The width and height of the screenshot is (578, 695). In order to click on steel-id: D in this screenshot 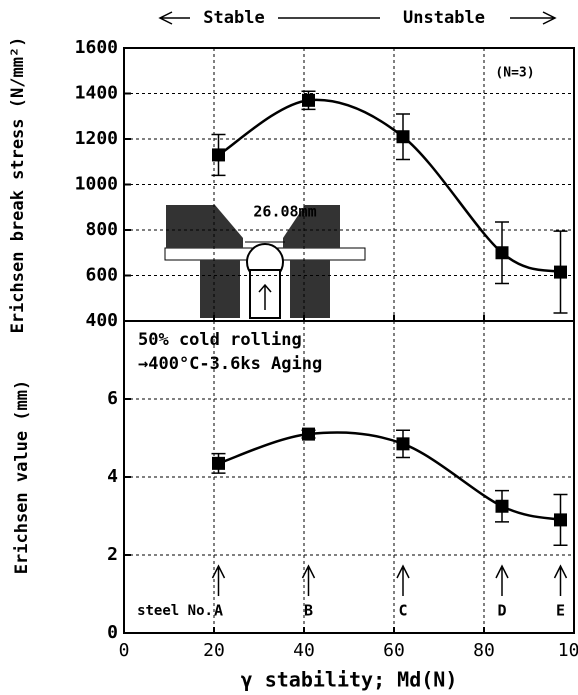, I will do `click(501, 611)`.